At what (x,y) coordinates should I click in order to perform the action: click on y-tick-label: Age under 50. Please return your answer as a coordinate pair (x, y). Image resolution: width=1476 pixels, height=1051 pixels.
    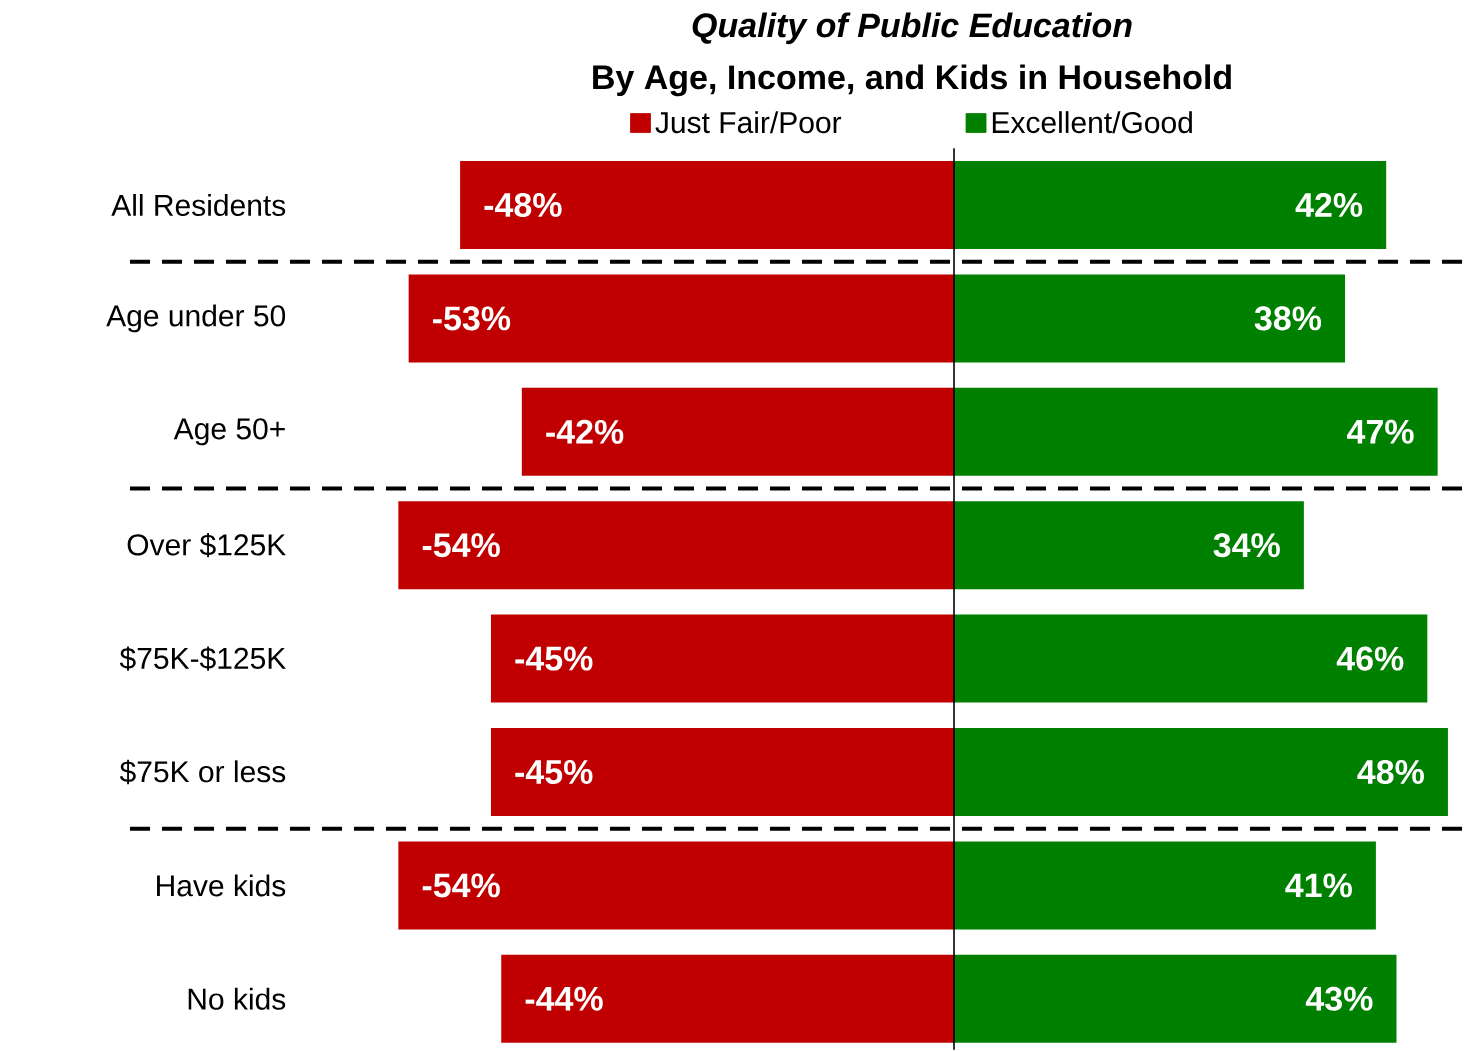
    Looking at the image, I should click on (196, 318).